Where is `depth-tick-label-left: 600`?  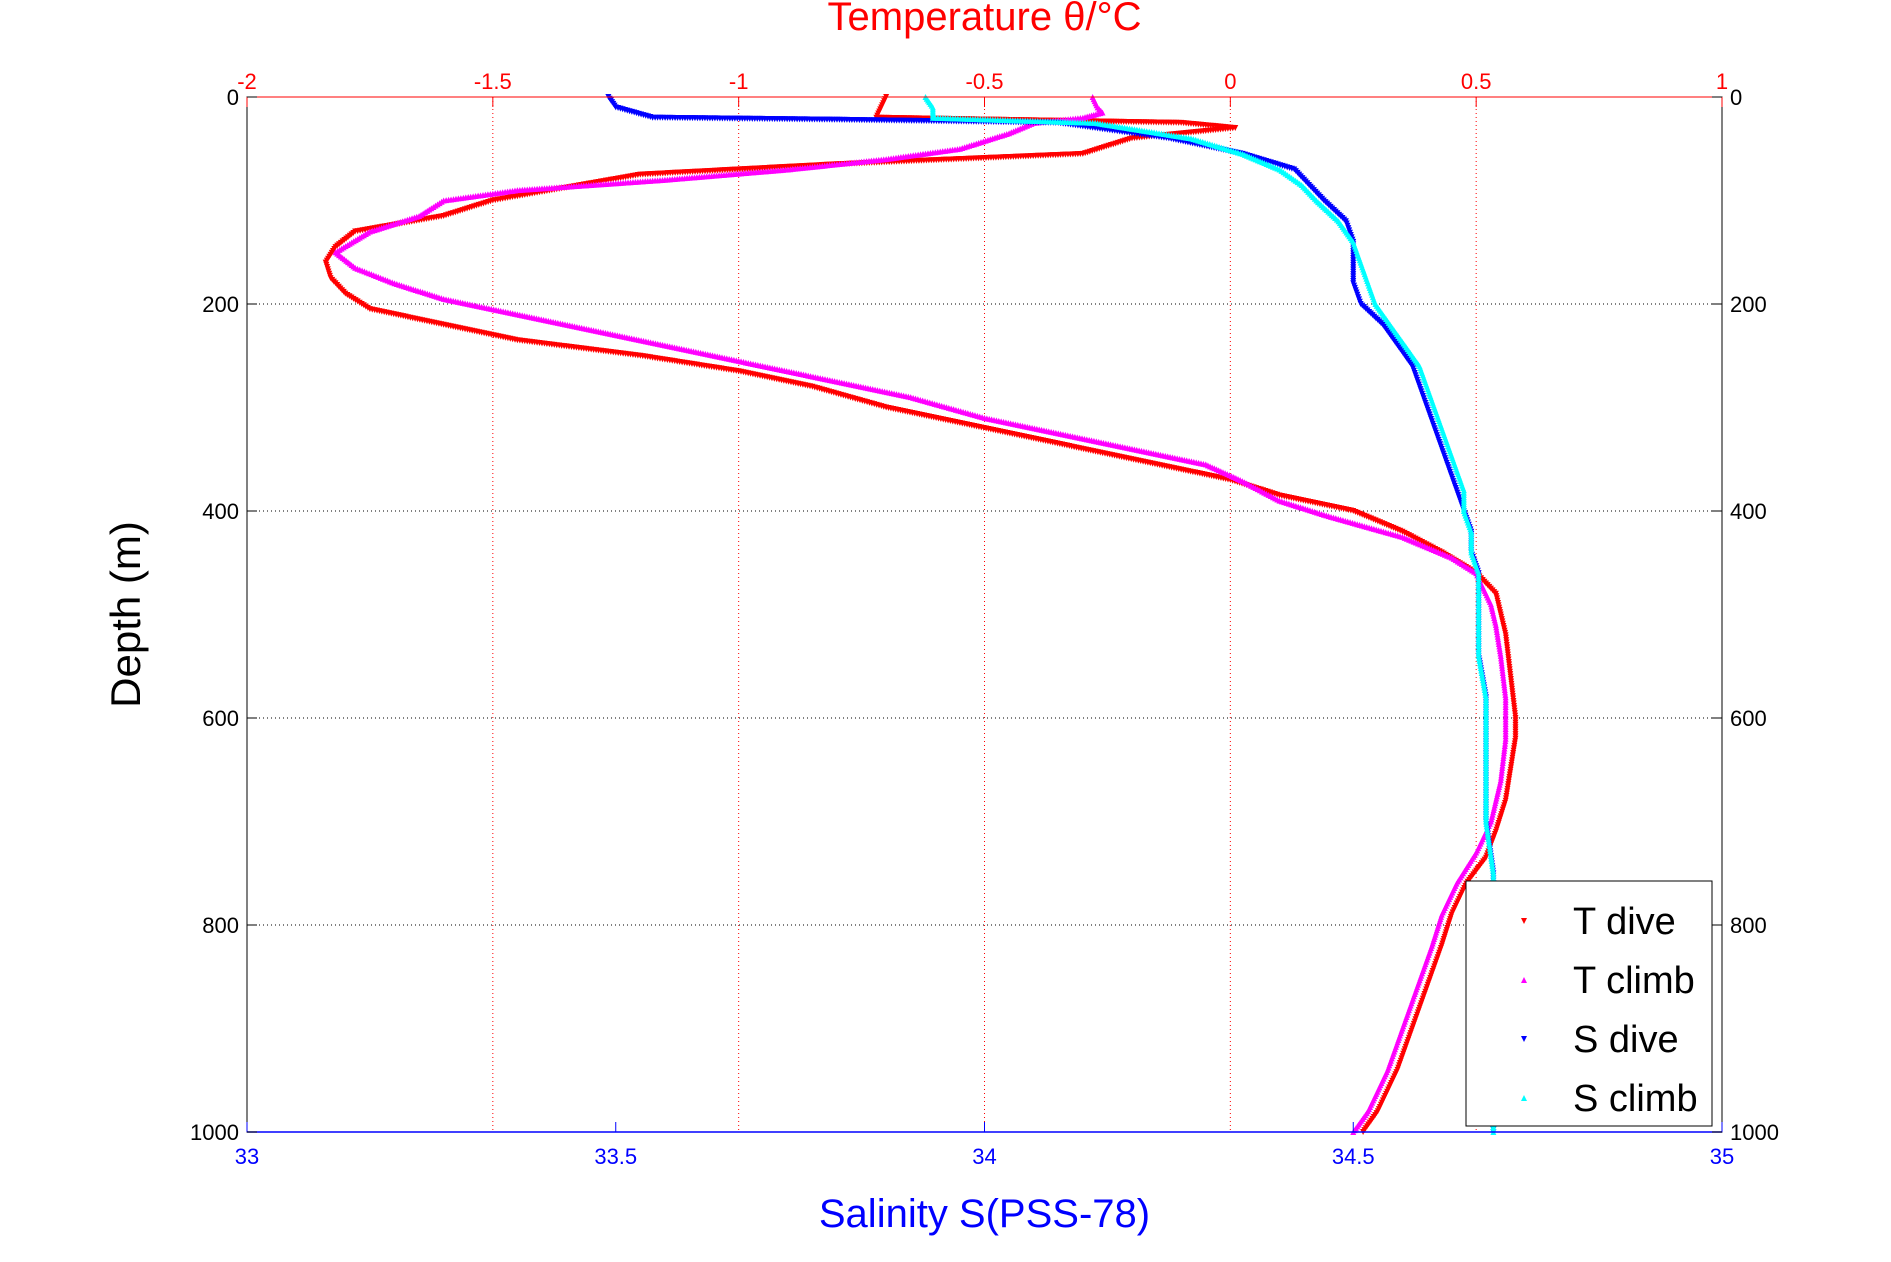
depth-tick-label-left: 600 is located at coordinates (220, 718).